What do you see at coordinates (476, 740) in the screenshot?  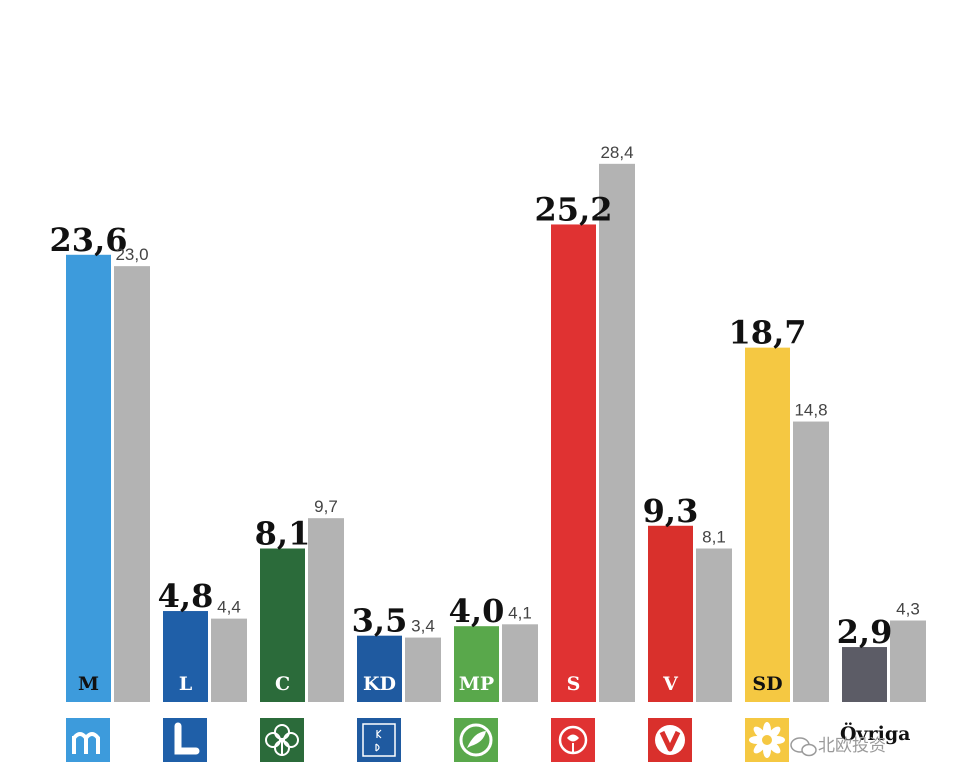 I see `leaf-icon` at bounding box center [476, 740].